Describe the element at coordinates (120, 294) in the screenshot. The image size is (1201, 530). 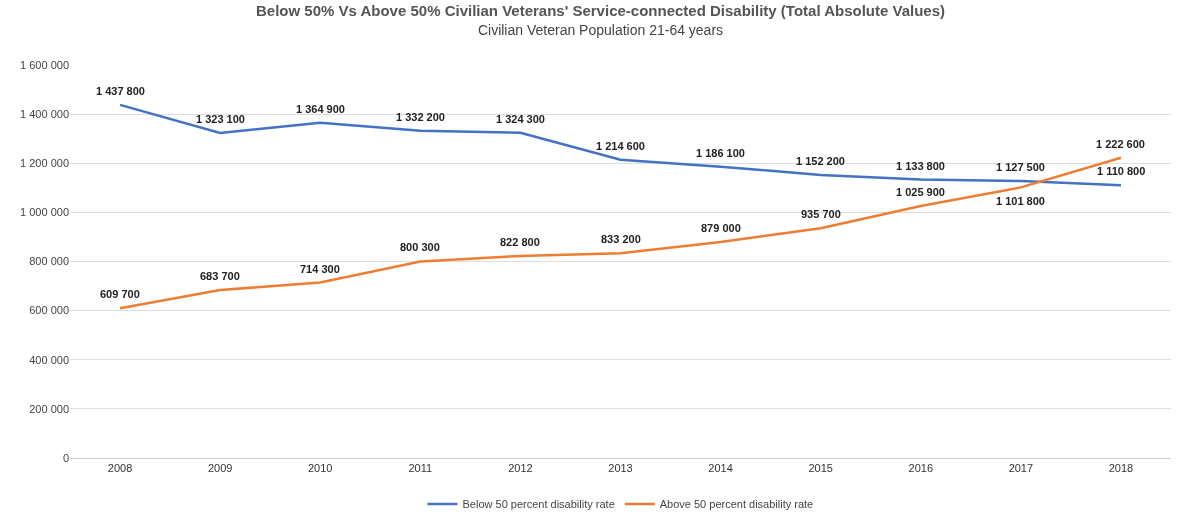
I see `data-label: 609 700` at that location.